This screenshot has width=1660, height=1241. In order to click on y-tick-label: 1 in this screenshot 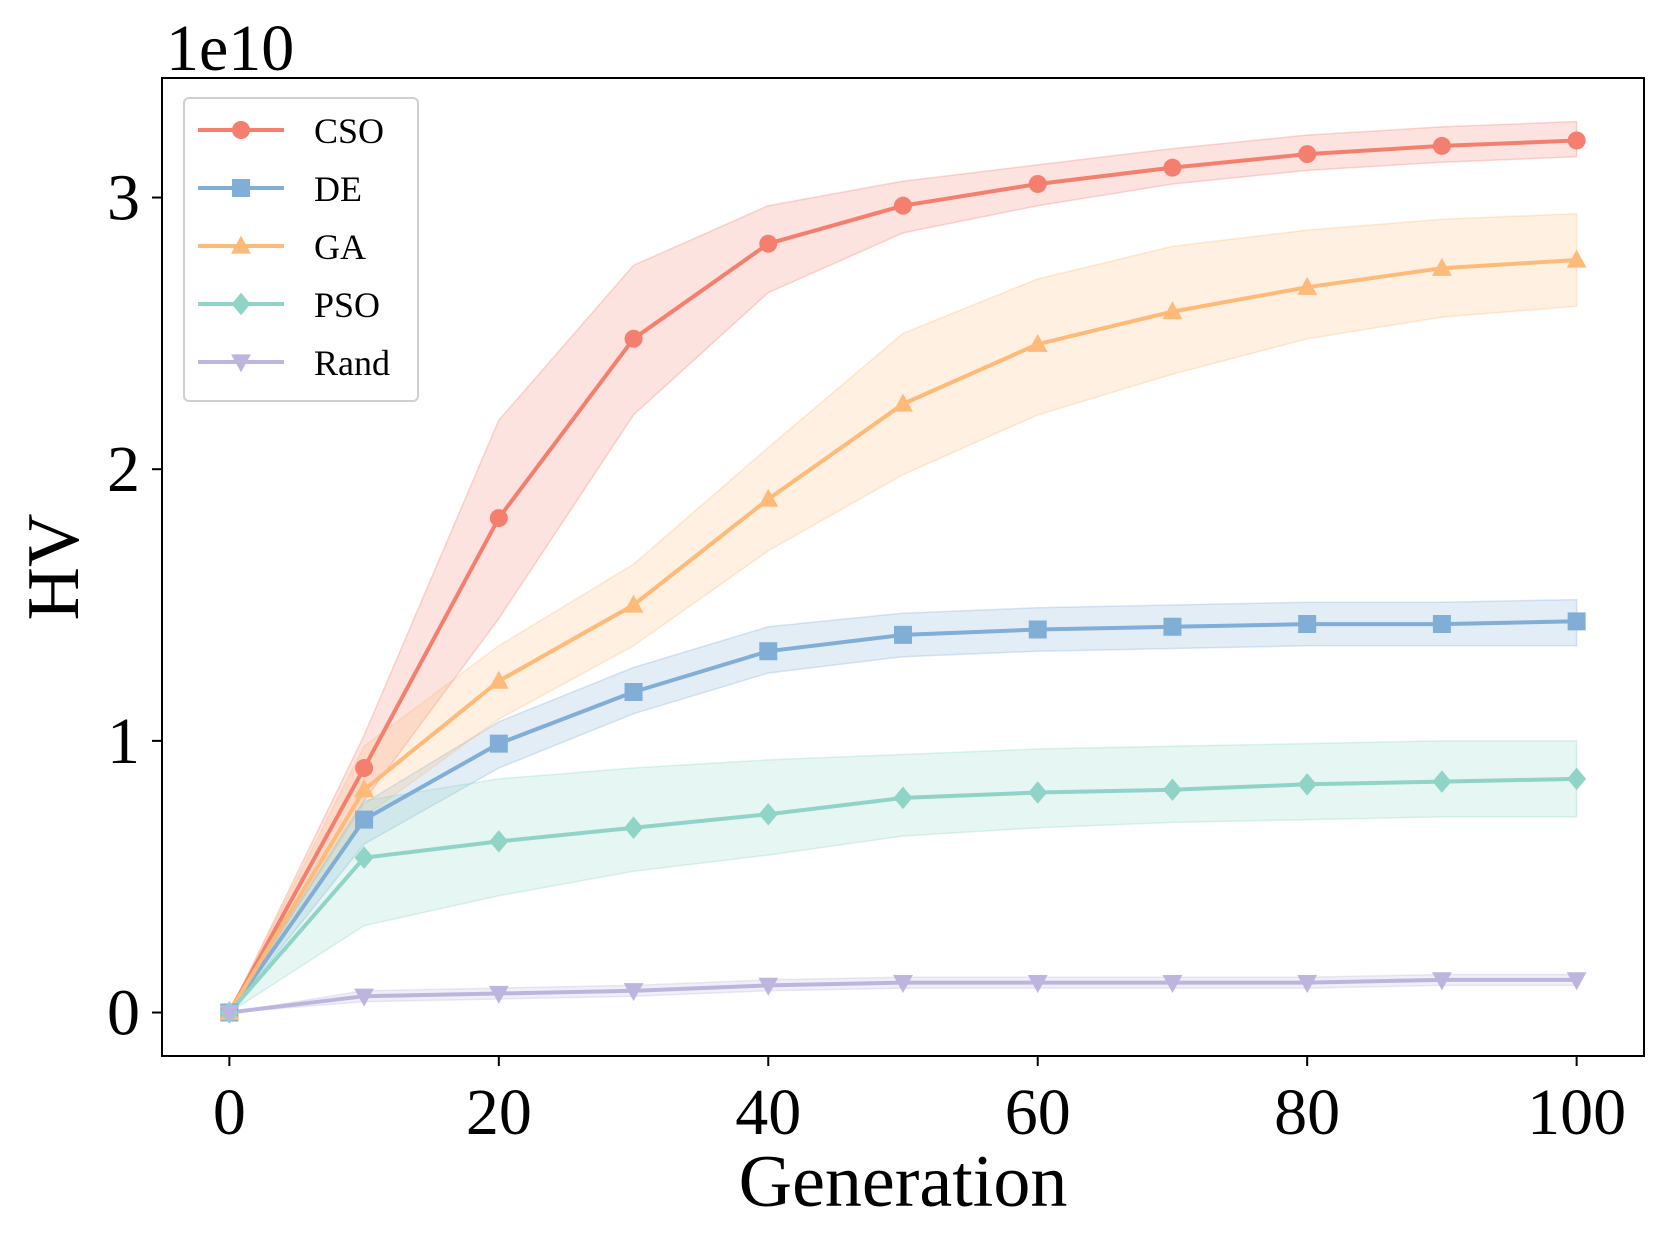, I will do `click(123, 741)`.